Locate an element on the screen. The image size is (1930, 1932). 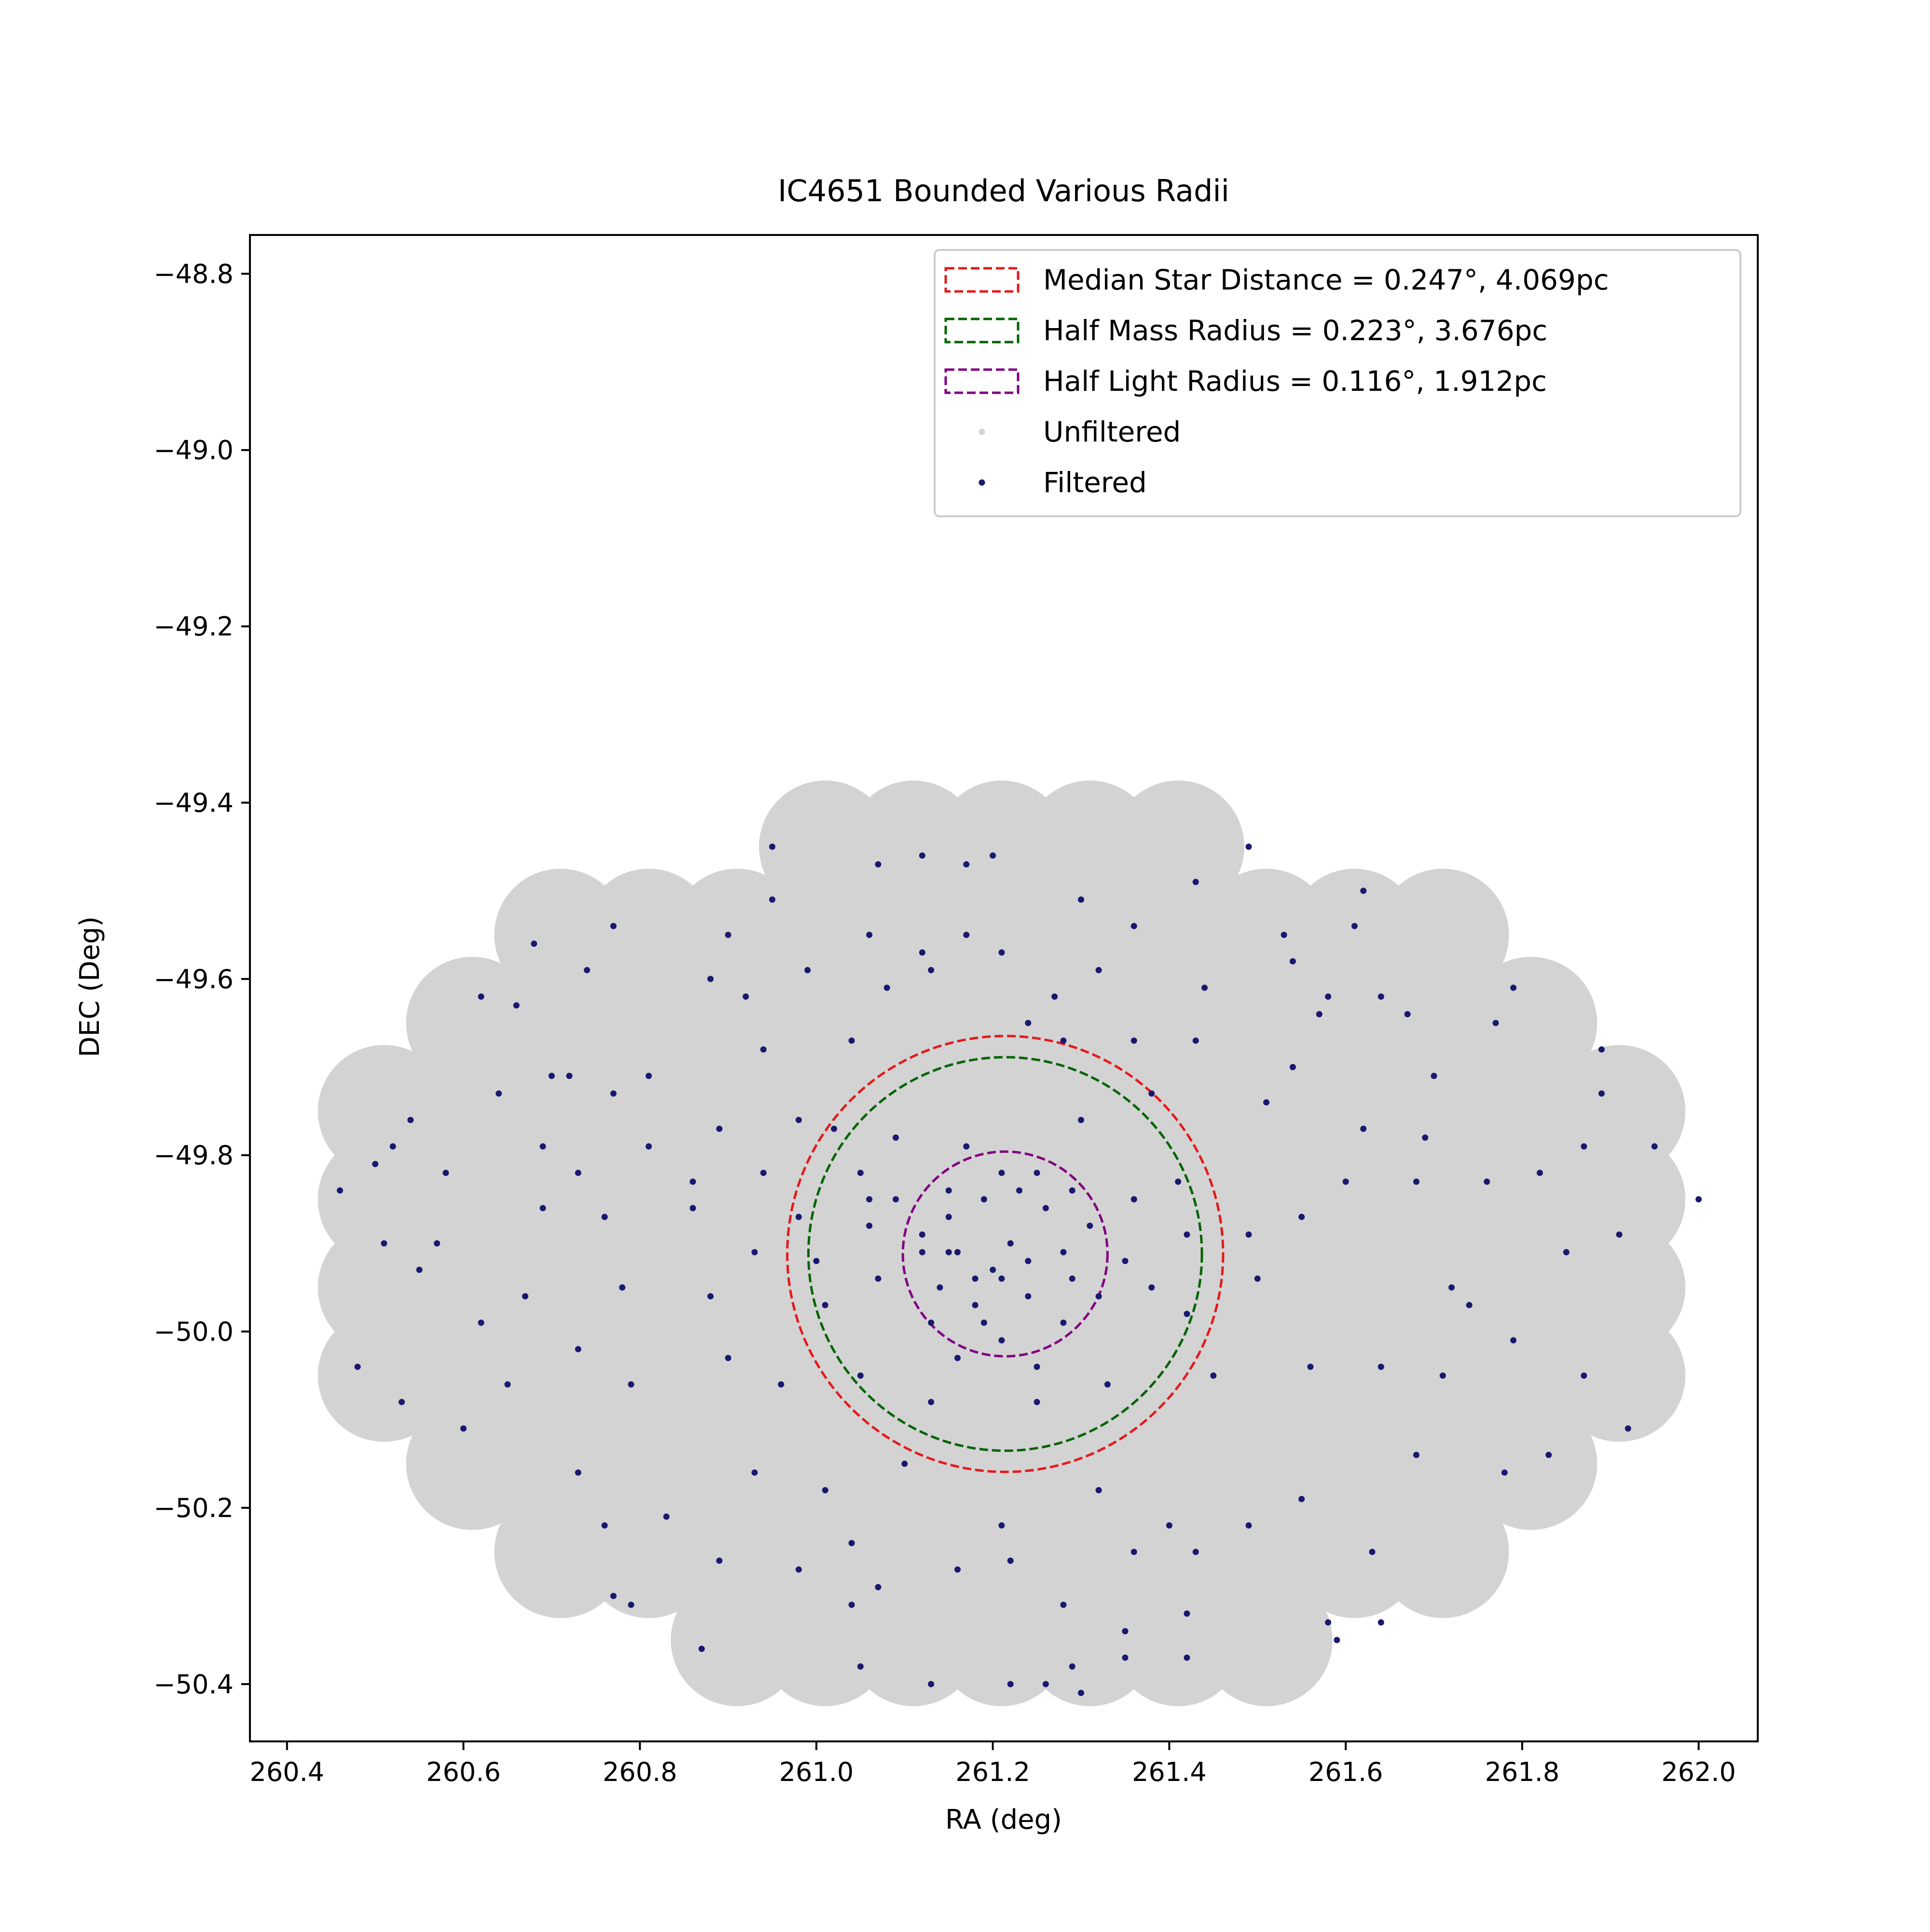
legend-label: Half Mass Radius = 0.223°, 3.676pc is located at coordinates (1295, 330).